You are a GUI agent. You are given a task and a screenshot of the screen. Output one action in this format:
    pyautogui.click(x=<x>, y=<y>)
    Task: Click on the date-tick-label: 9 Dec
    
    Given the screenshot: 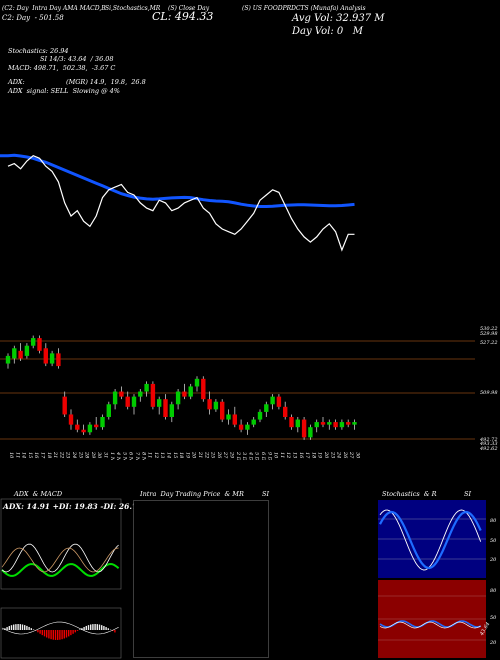 What is the action you would take?
    pyautogui.click(x=269, y=456)
    